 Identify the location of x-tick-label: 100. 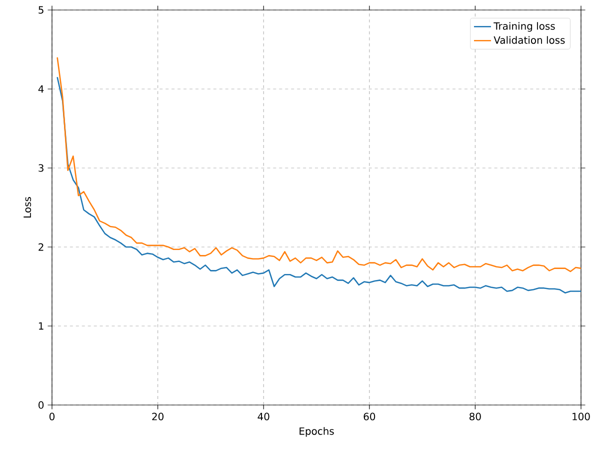
(581, 416).